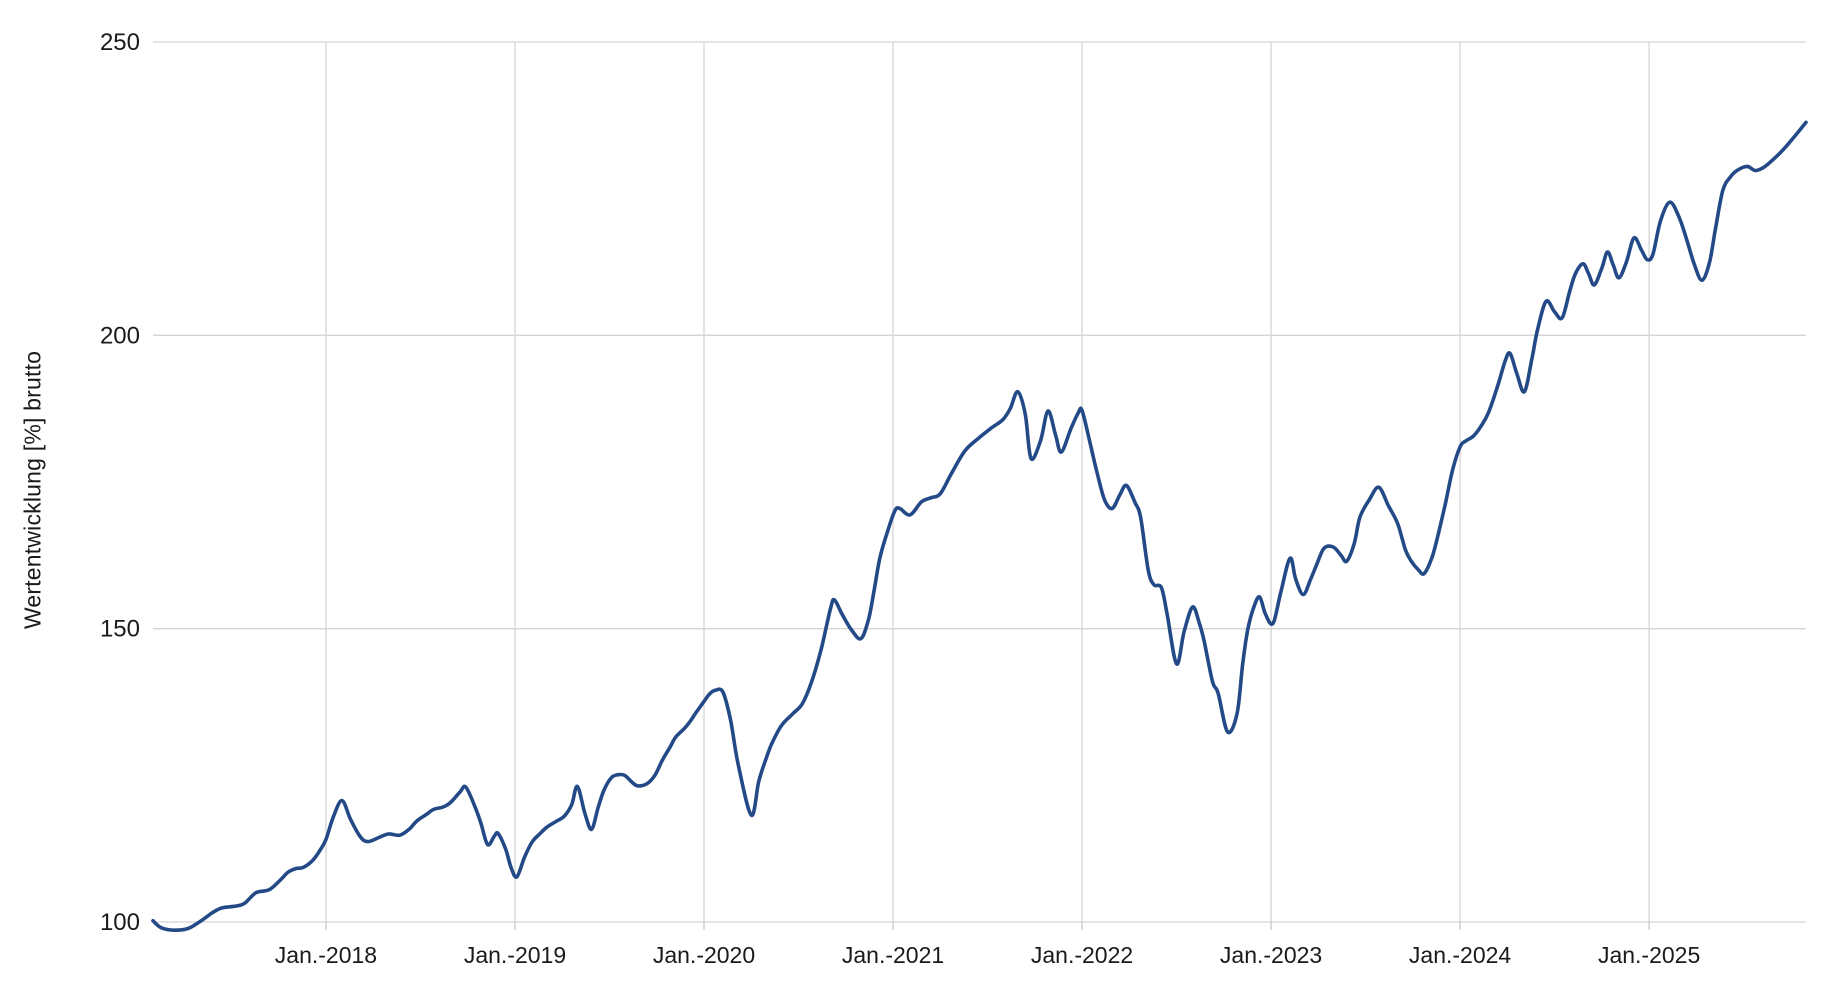  What do you see at coordinates (120, 335) in the screenshot?
I see `y-tick-label: 200` at bounding box center [120, 335].